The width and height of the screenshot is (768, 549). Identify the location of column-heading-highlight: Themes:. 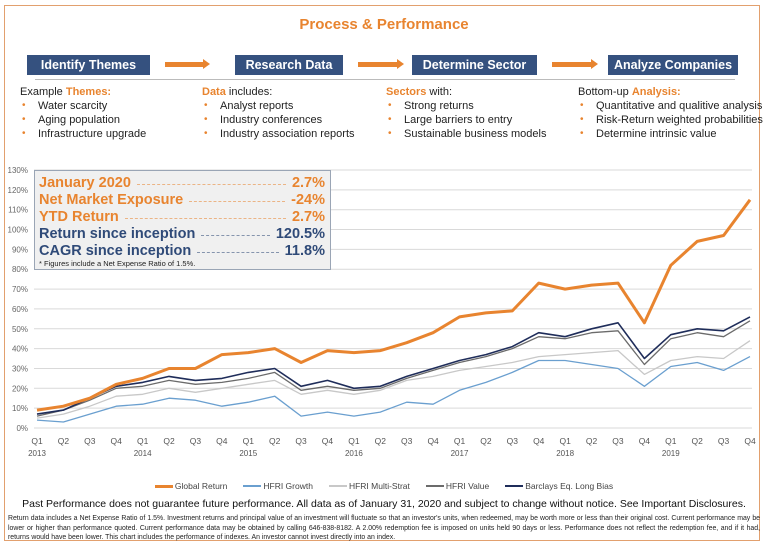
(88, 92).